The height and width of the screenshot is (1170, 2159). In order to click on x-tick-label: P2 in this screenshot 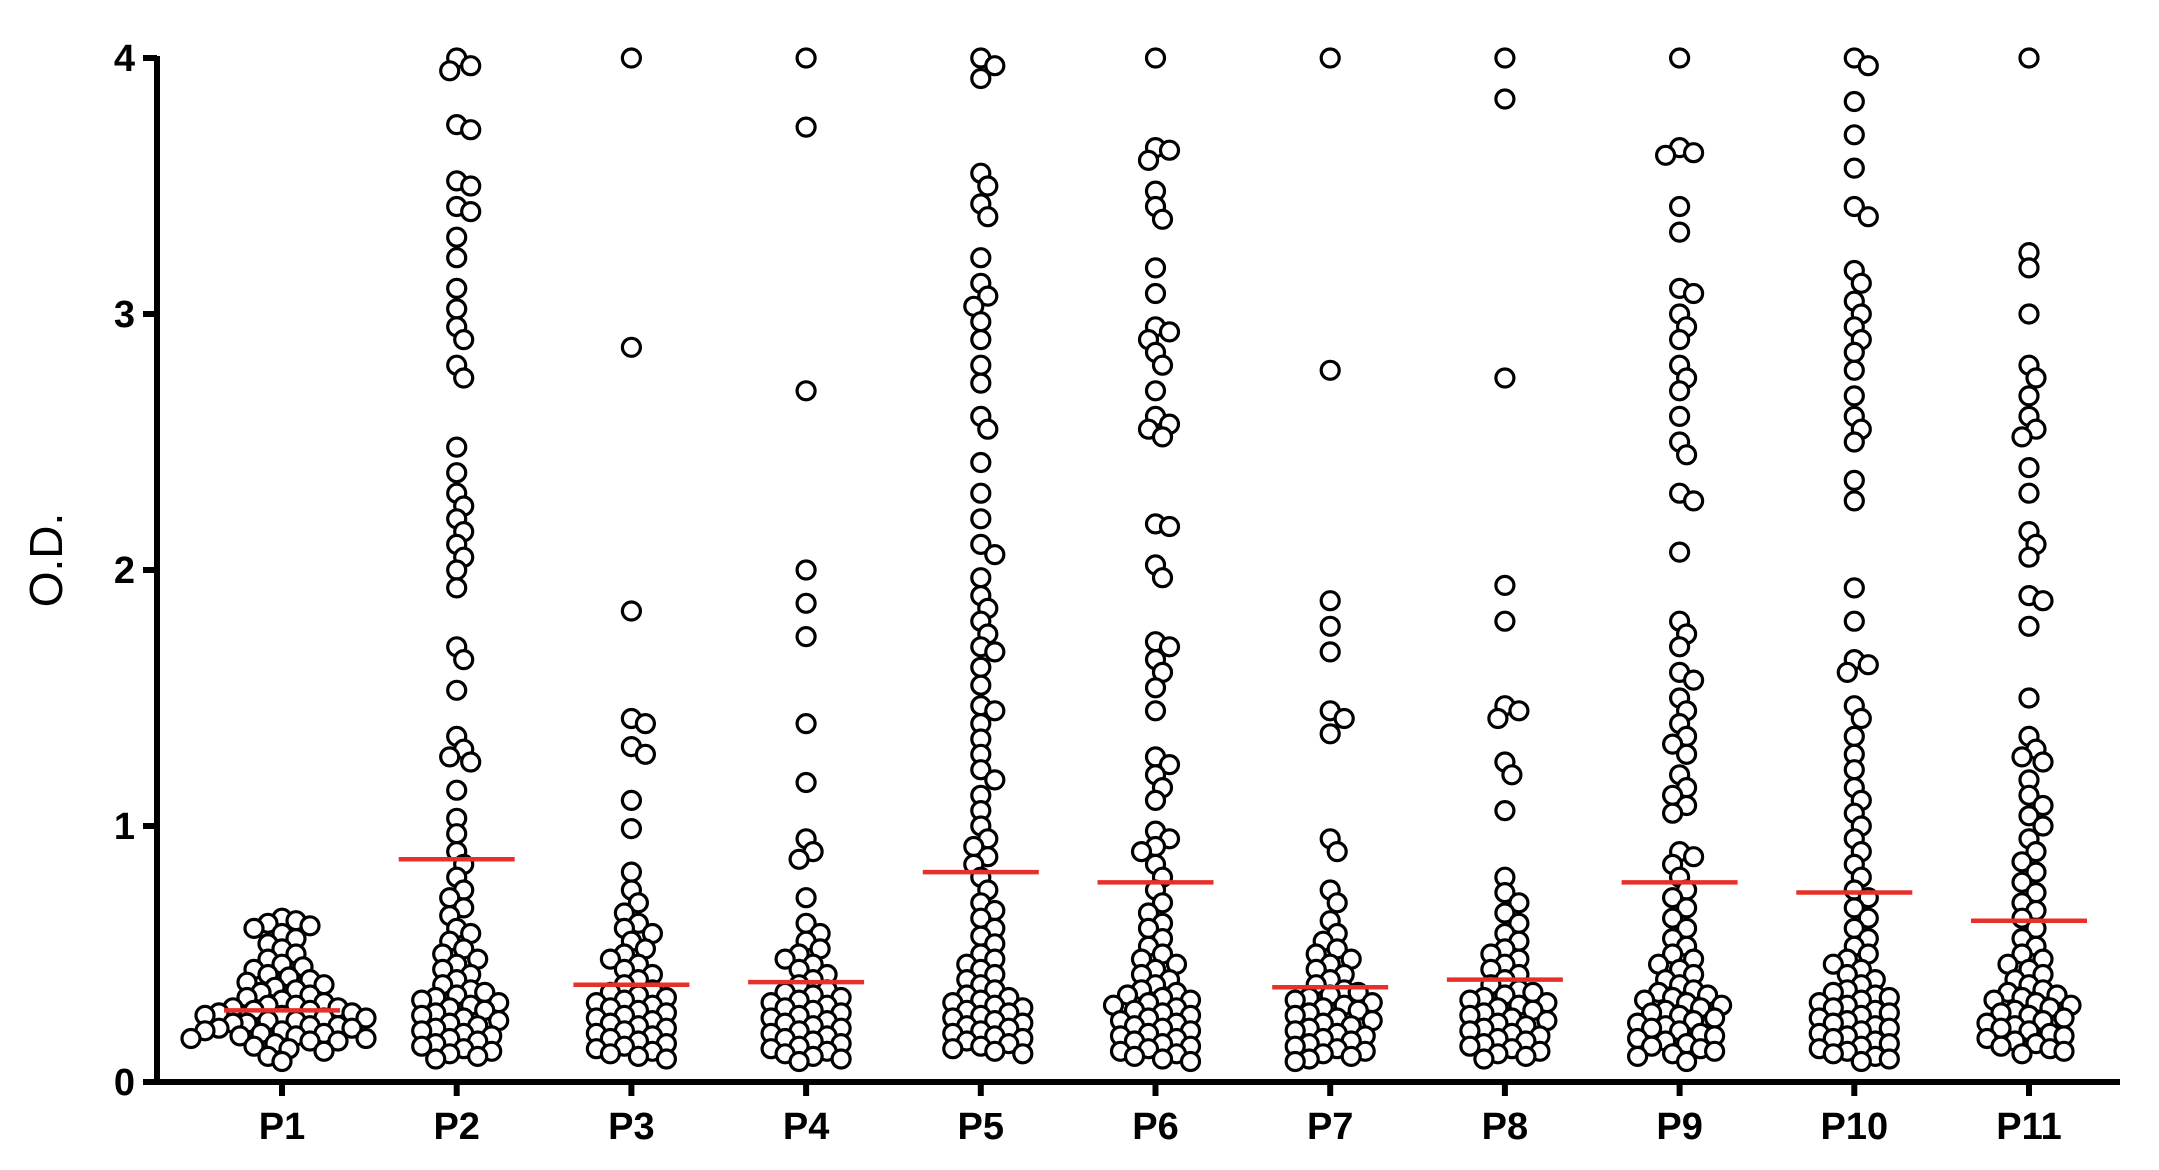, I will do `click(456, 1127)`.